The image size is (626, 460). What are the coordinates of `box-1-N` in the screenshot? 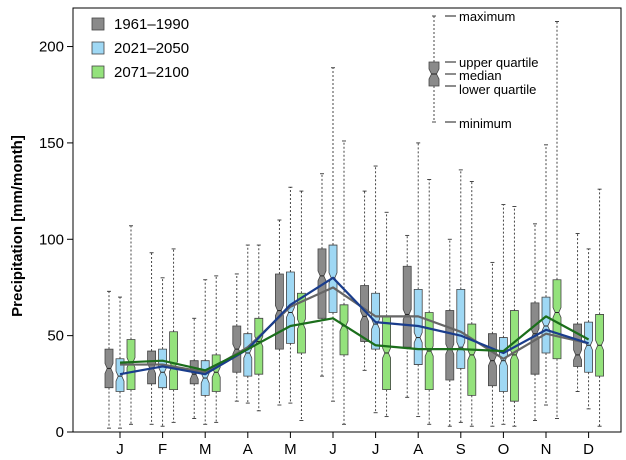 It's located at (535, 322).